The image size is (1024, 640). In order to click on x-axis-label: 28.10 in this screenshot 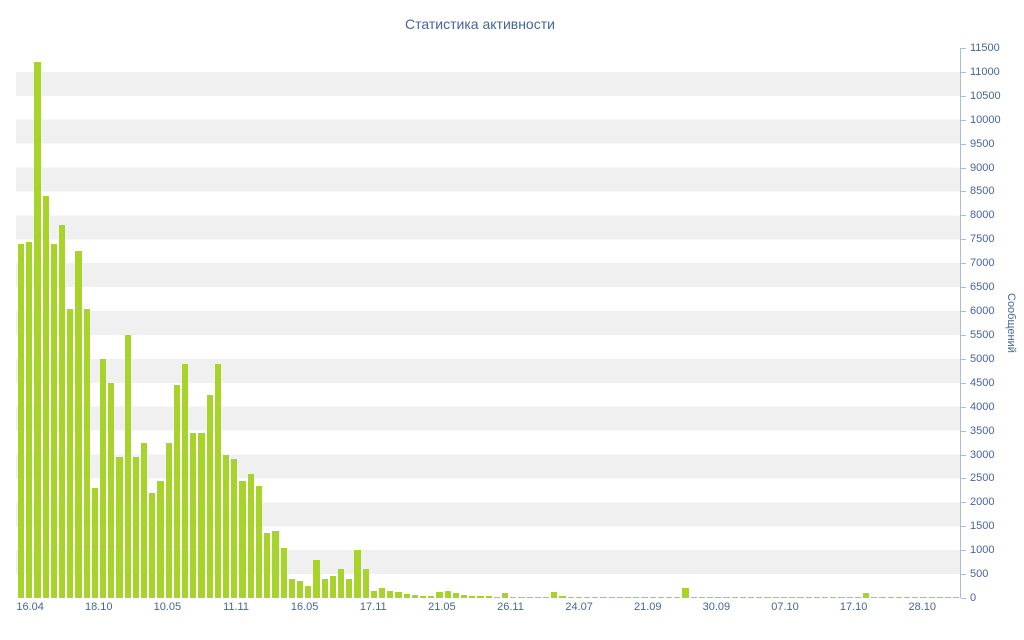, I will do `click(922, 607)`.